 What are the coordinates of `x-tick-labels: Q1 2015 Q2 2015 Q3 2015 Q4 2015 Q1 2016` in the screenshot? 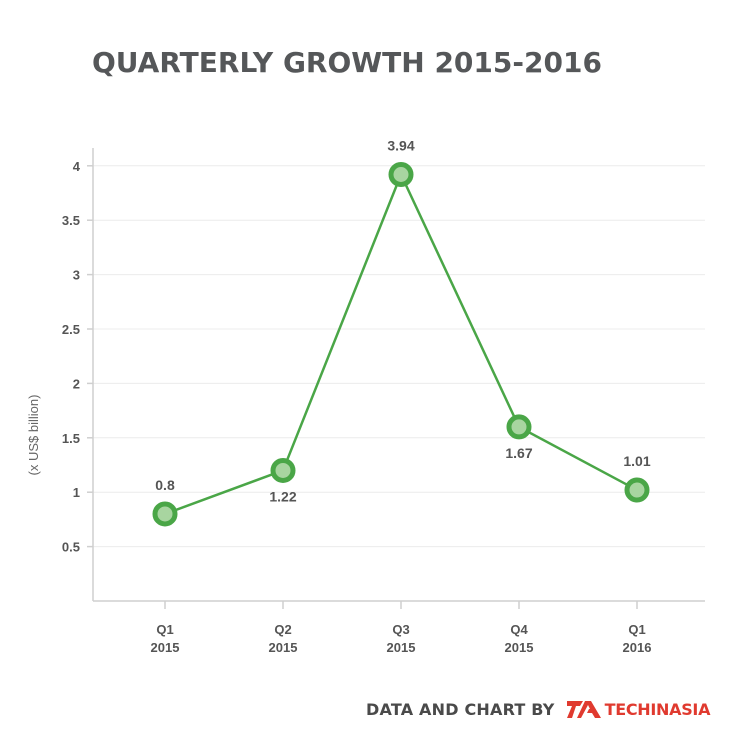 It's located at (401, 638).